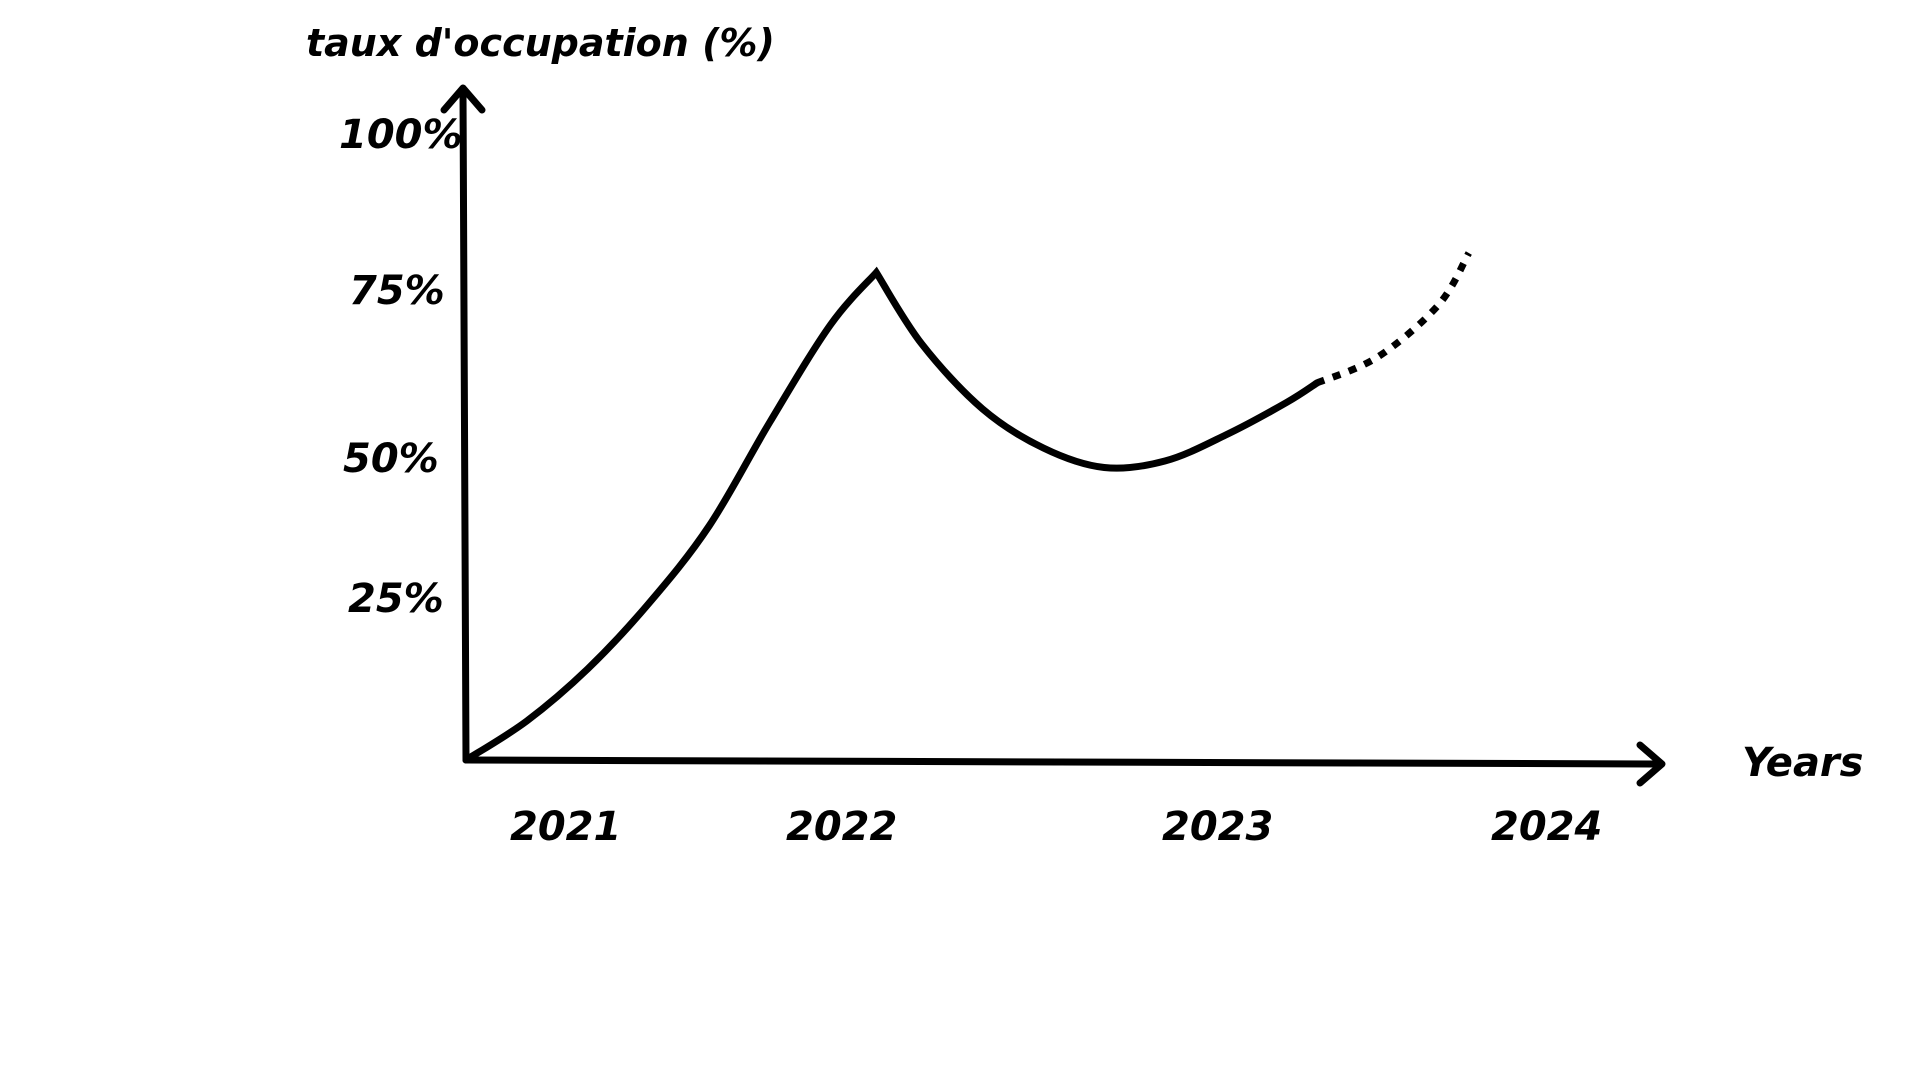 This screenshot has height=1080, width=1920. What do you see at coordinates (841, 827) in the screenshot?
I see `x-tick-label: 2022` at bounding box center [841, 827].